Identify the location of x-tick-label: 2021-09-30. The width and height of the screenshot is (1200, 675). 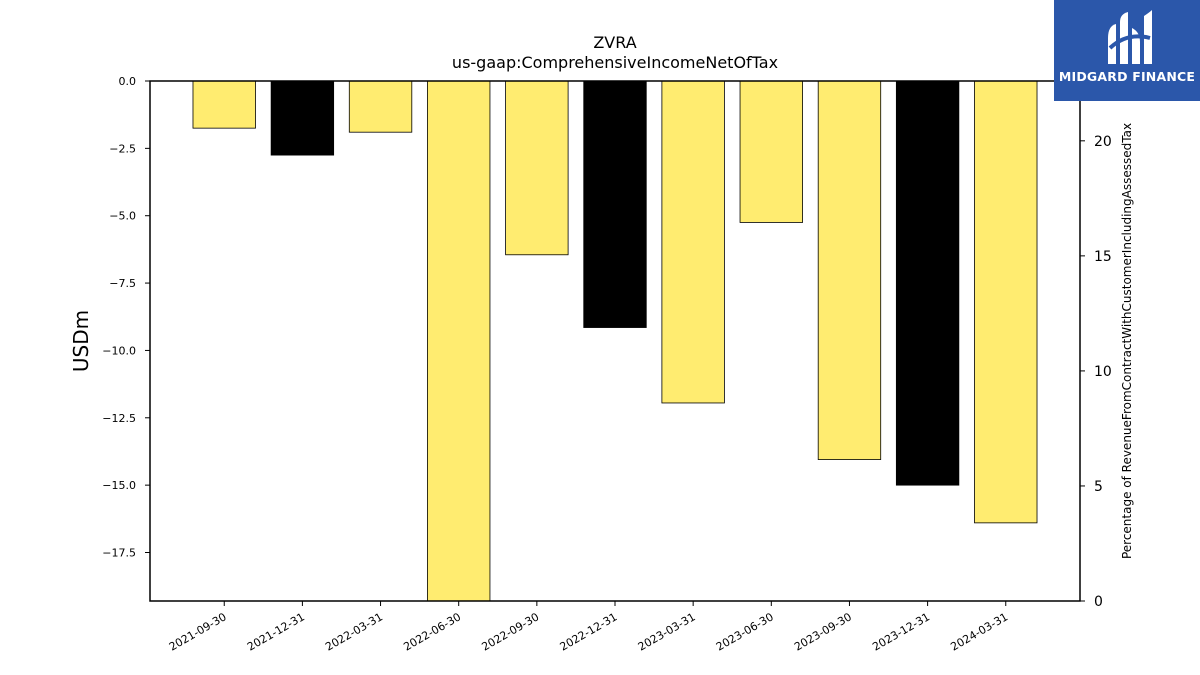
(198, 631).